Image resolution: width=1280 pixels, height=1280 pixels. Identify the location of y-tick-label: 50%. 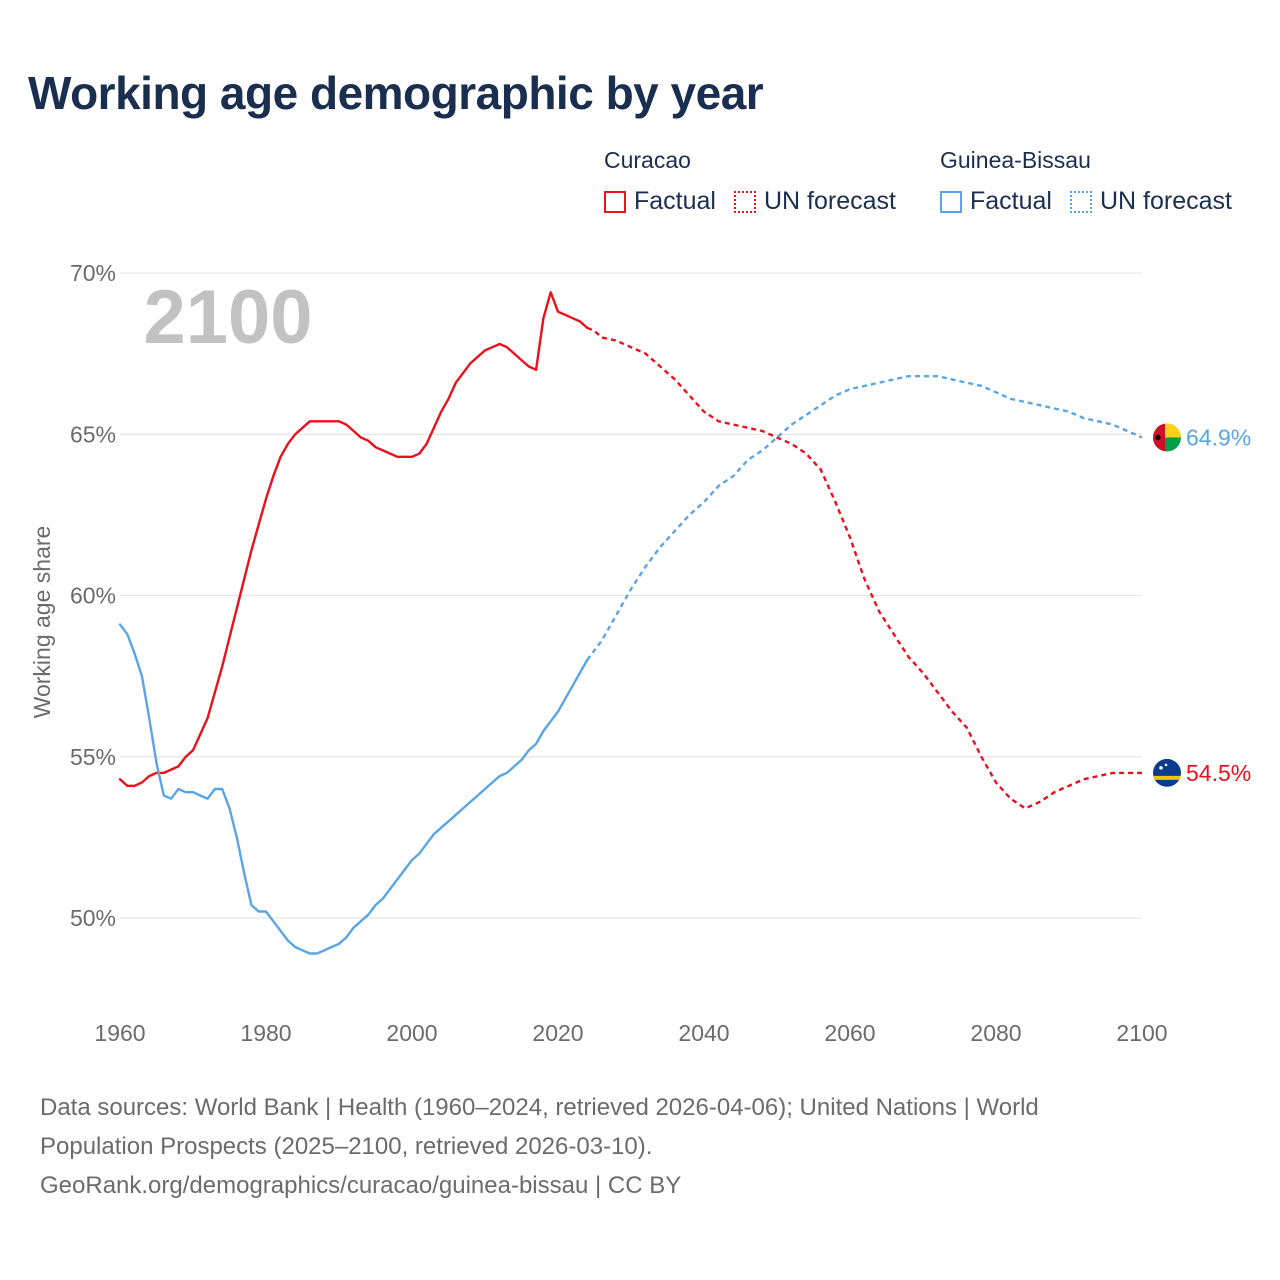
(93, 918).